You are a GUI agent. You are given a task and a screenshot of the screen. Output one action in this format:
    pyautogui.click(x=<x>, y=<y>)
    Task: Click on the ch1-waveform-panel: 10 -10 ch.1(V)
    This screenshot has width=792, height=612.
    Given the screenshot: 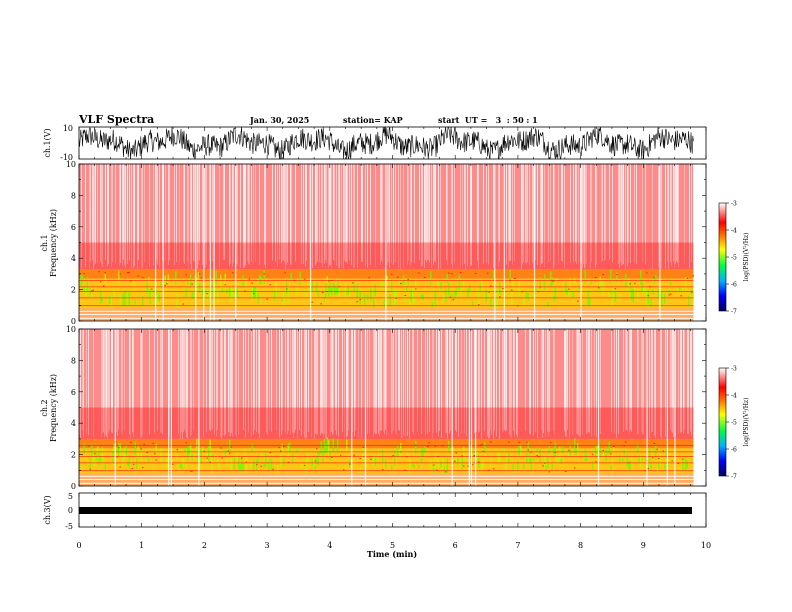 What is the action you would take?
    pyautogui.click(x=375, y=143)
    